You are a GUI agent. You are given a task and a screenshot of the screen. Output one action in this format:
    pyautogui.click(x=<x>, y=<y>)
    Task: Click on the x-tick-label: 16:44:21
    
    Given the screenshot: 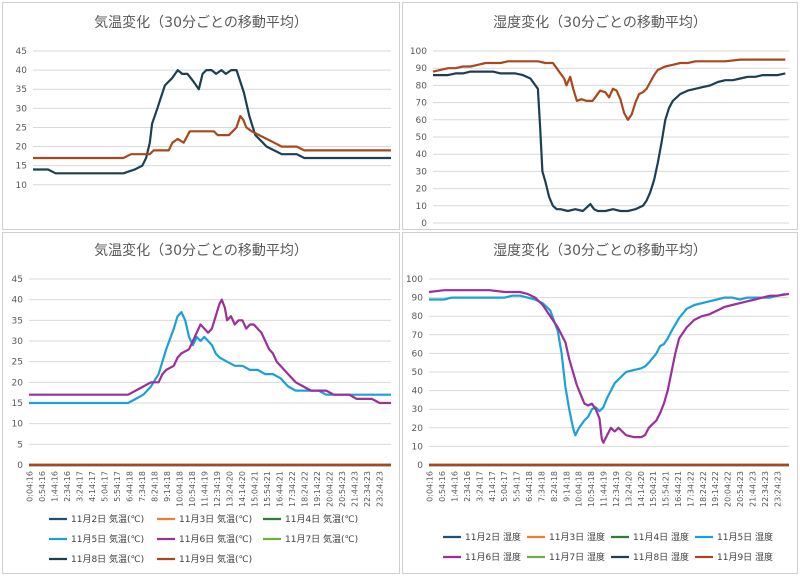 What is the action you would take?
    pyautogui.click(x=678, y=489)
    